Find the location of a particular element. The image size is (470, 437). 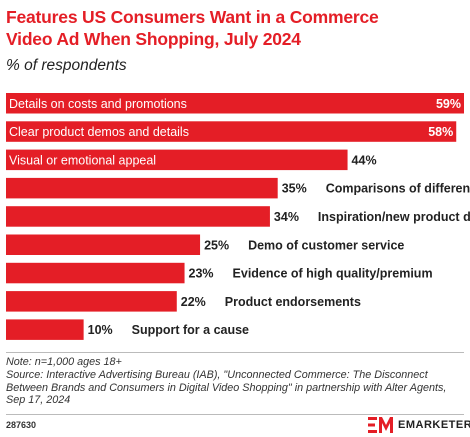

bar-category-label: Details on costs and promotions is located at coordinates (98, 104).